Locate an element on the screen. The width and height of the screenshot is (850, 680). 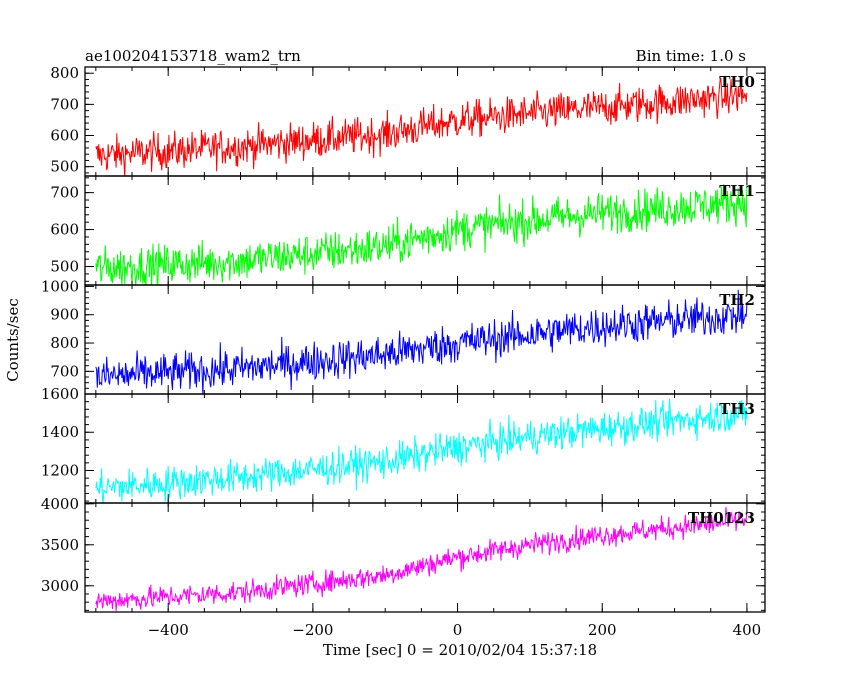
panel-label-th2: TH2 is located at coordinates (737, 300).